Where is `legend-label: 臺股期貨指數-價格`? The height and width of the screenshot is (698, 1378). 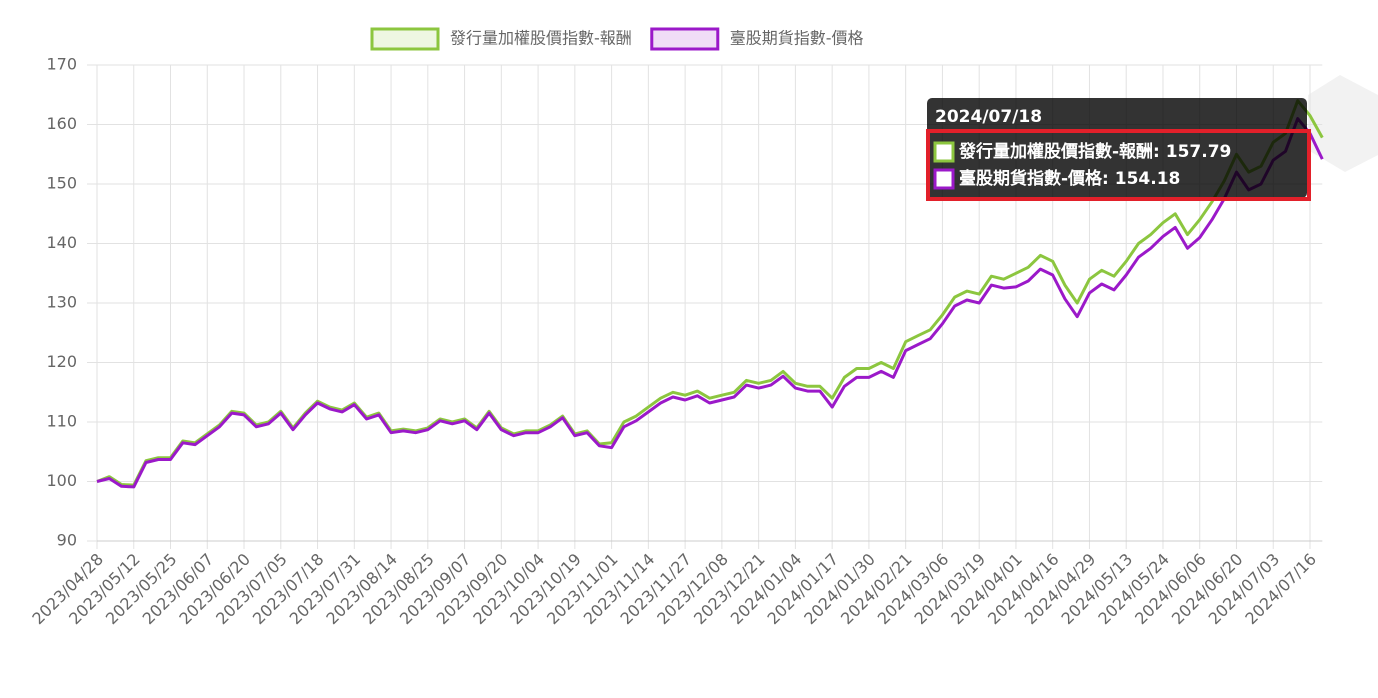 legend-label: 臺股期貨指數-價格 is located at coordinates (797, 38).